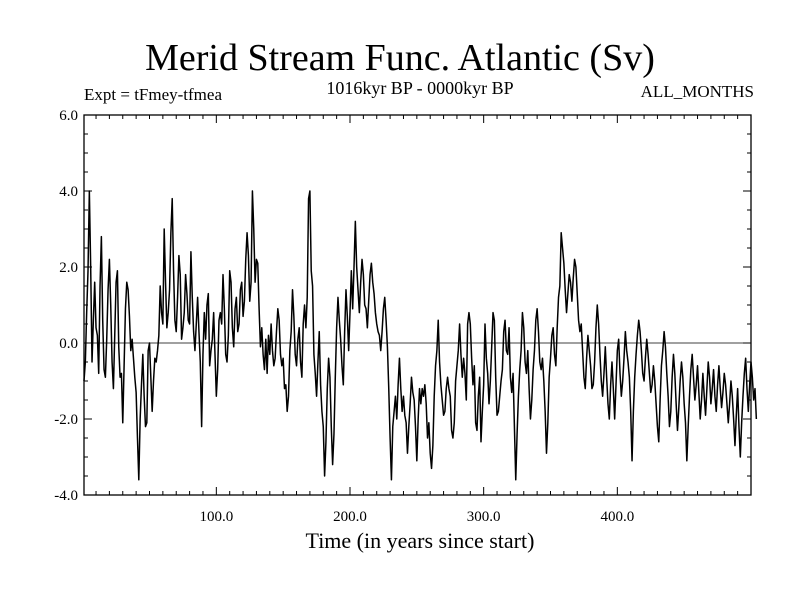 The width and height of the screenshot is (800, 600). I want to click on chart-subtitle: 1016kyr BP - 0000kyr BP, so click(420, 88).